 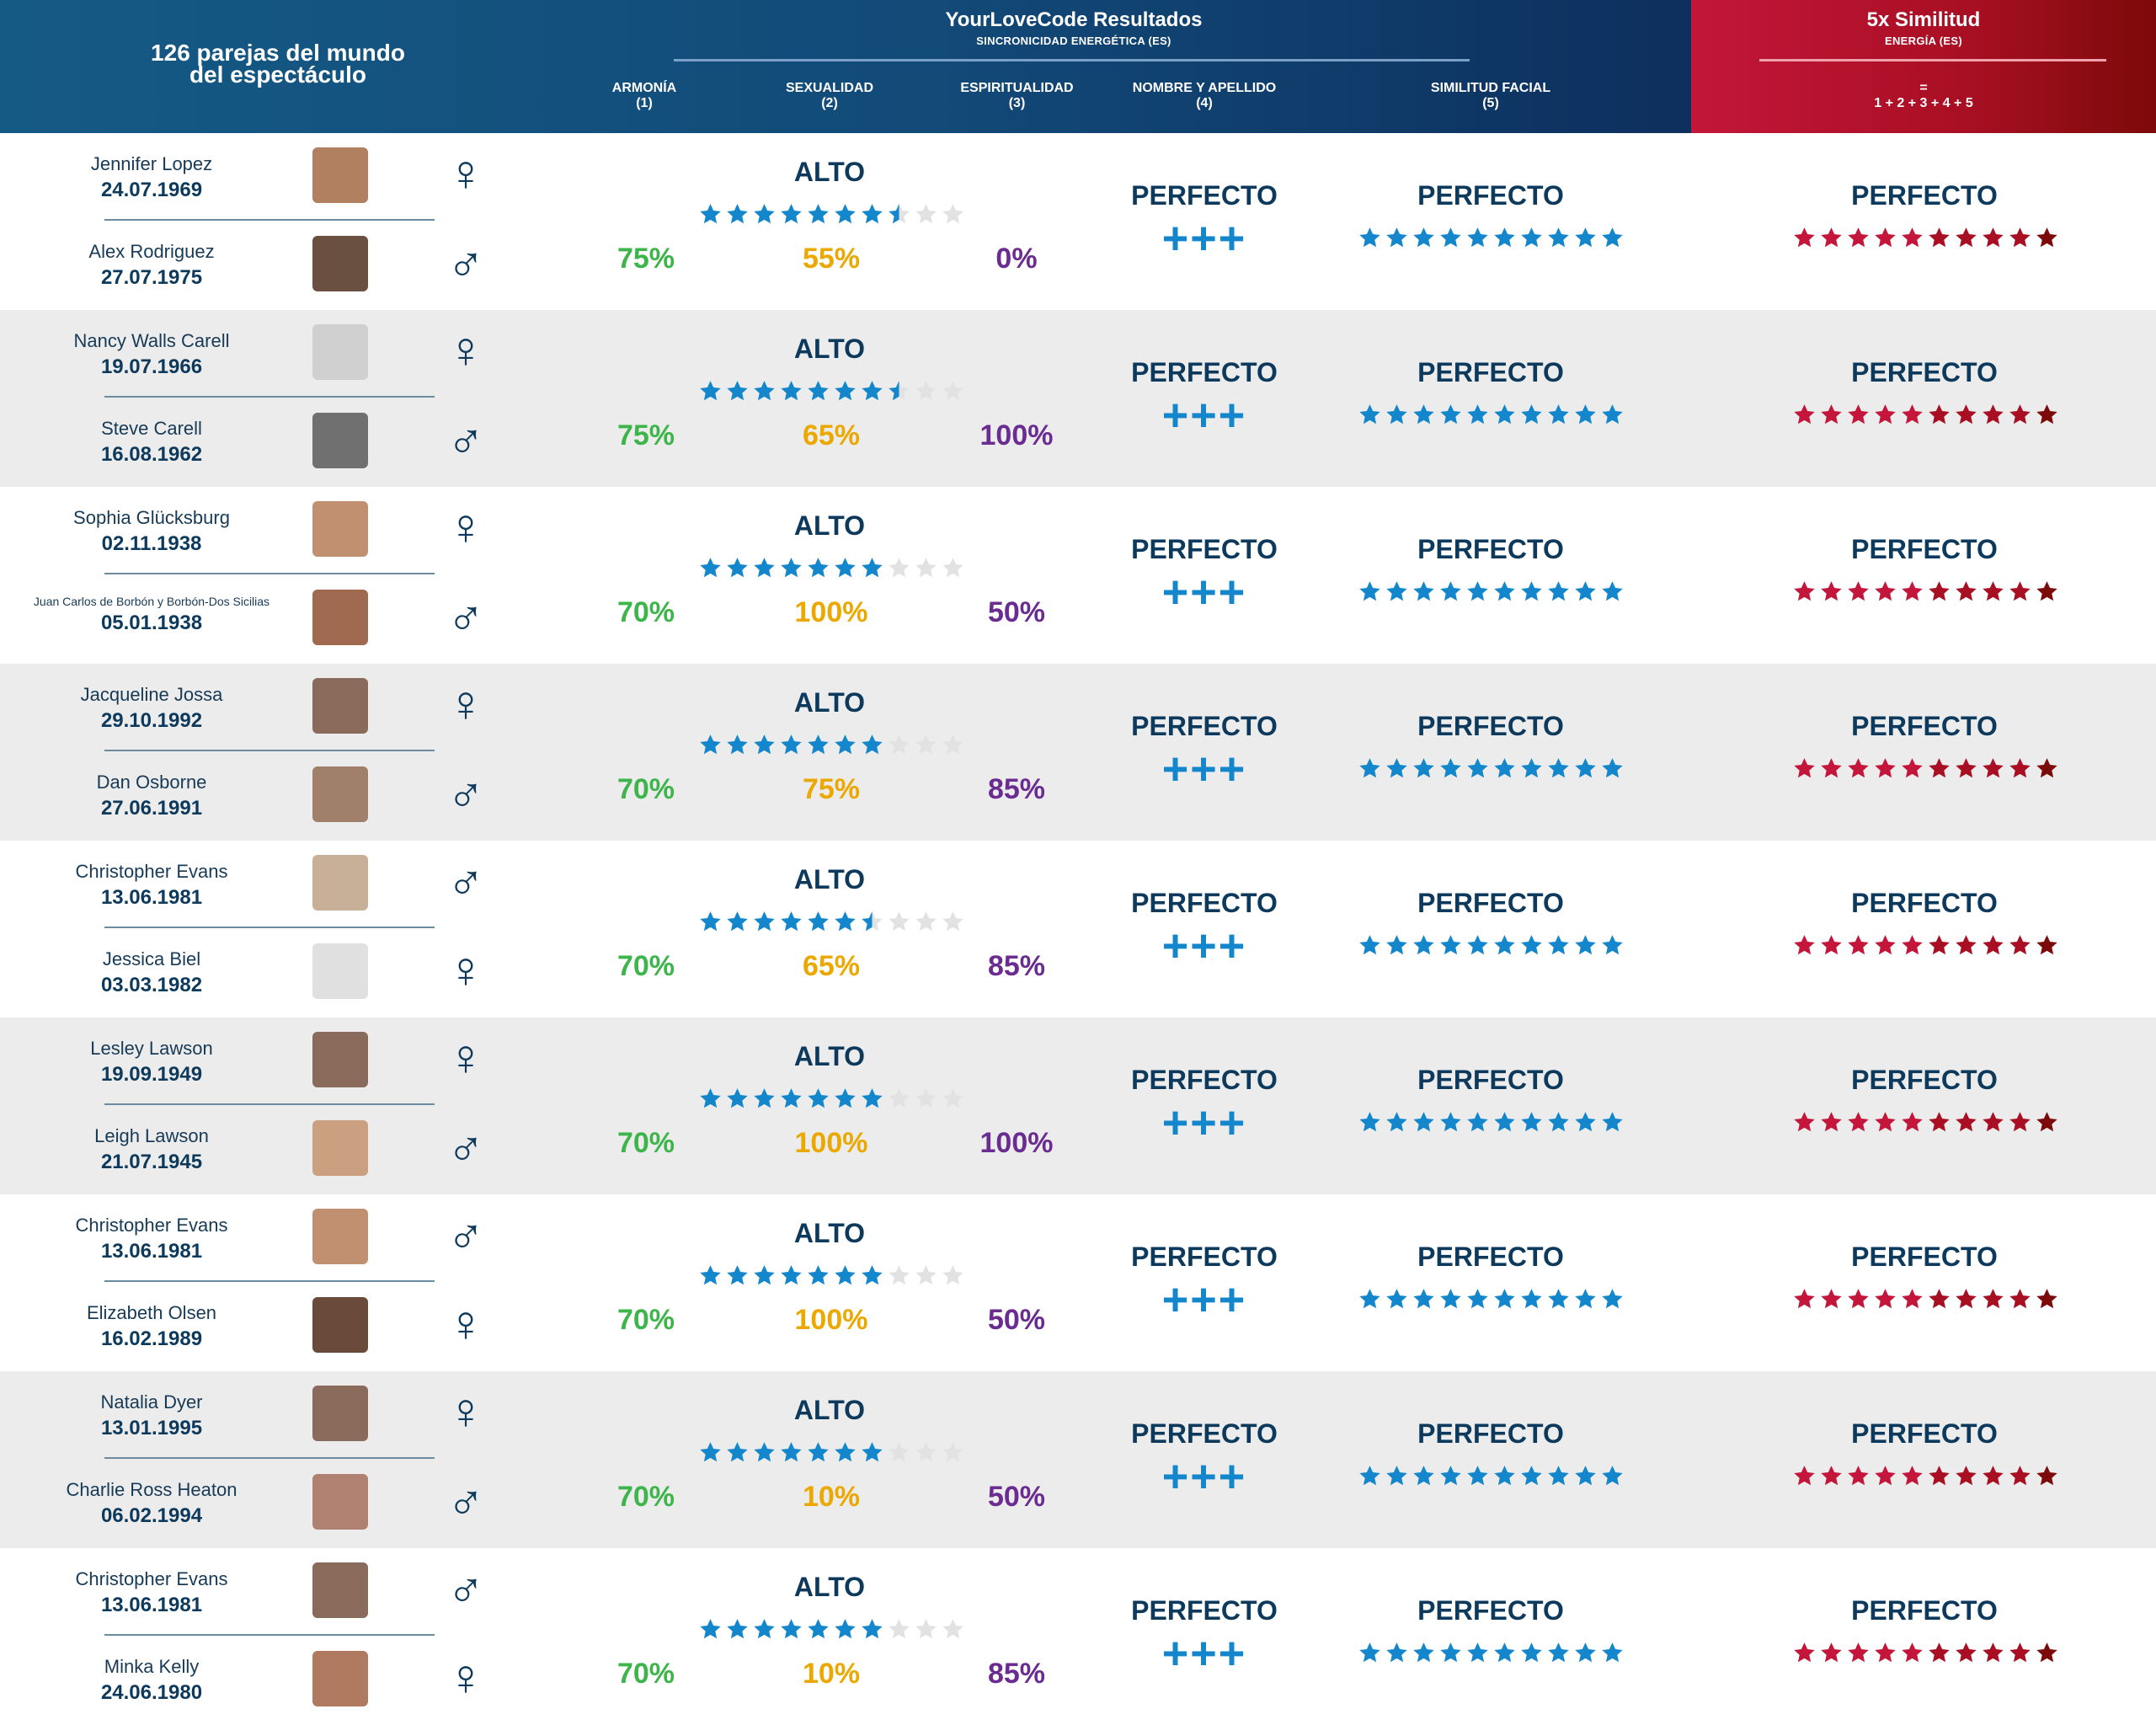 What do you see at coordinates (829, 103) in the screenshot?
I see `column-number: (2)` at bounding box center [829, 103].